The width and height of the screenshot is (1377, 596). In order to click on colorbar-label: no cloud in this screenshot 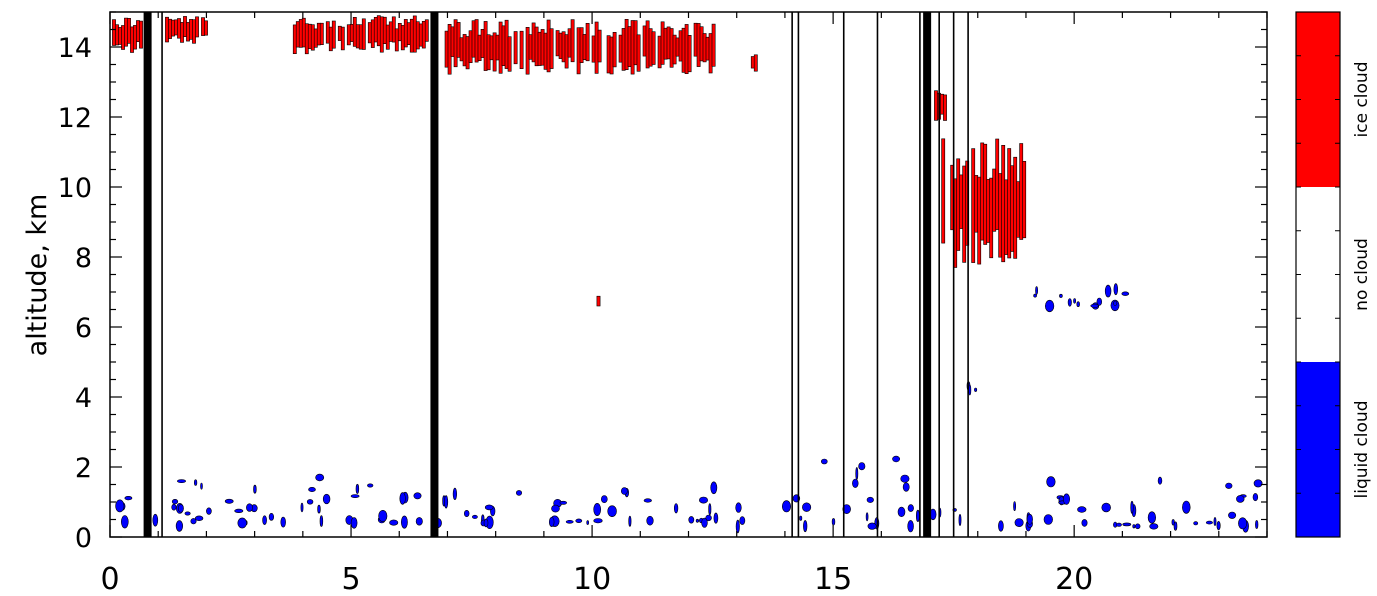, I will do `click(1362, 274)`.